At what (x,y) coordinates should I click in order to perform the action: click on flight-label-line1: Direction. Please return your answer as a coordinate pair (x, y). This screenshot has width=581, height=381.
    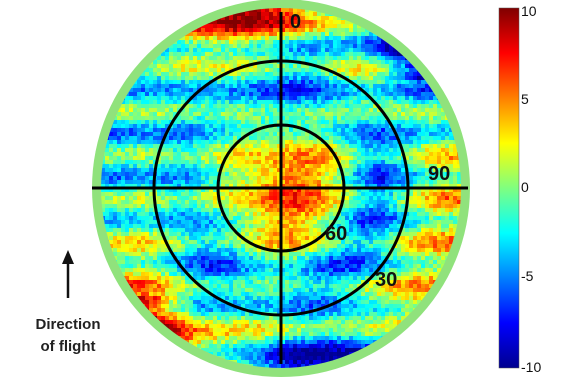
    Looking at the image, I should click on (67, 324).